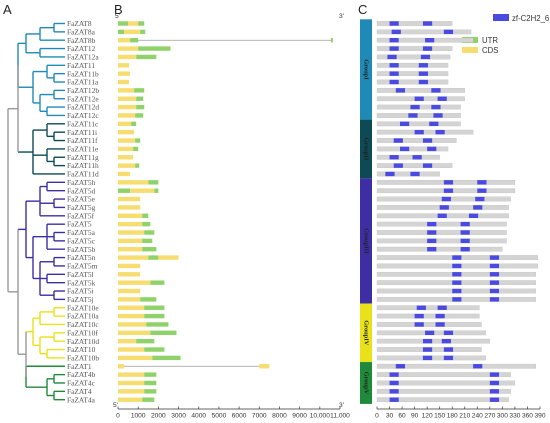 The image size is (550, 423). I want to click on motif-axis: 0 30 60 90 120 150 180 210 240 270 300 330 360 390, so click(460, 413).